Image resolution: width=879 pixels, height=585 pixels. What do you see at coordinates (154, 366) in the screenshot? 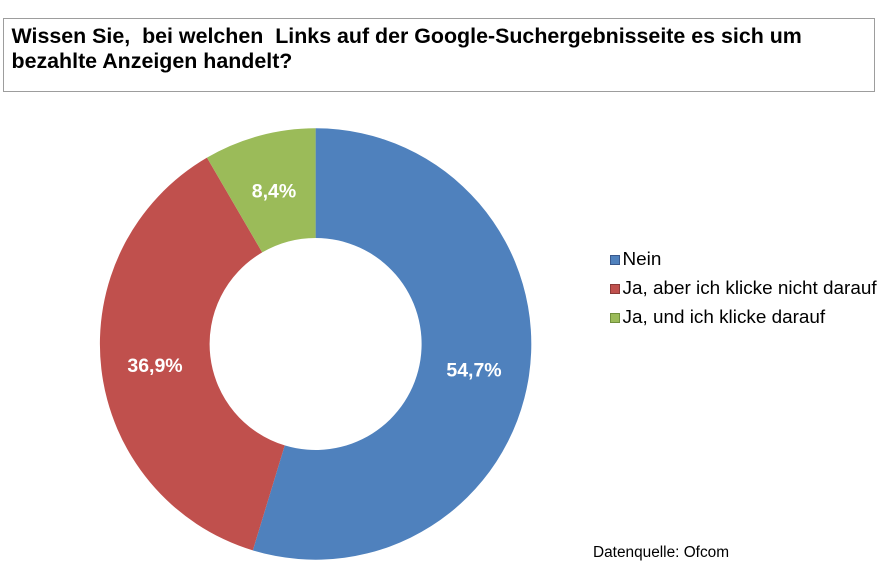
I see `svg-text: 36,9%` at bounding box center [154, 366].